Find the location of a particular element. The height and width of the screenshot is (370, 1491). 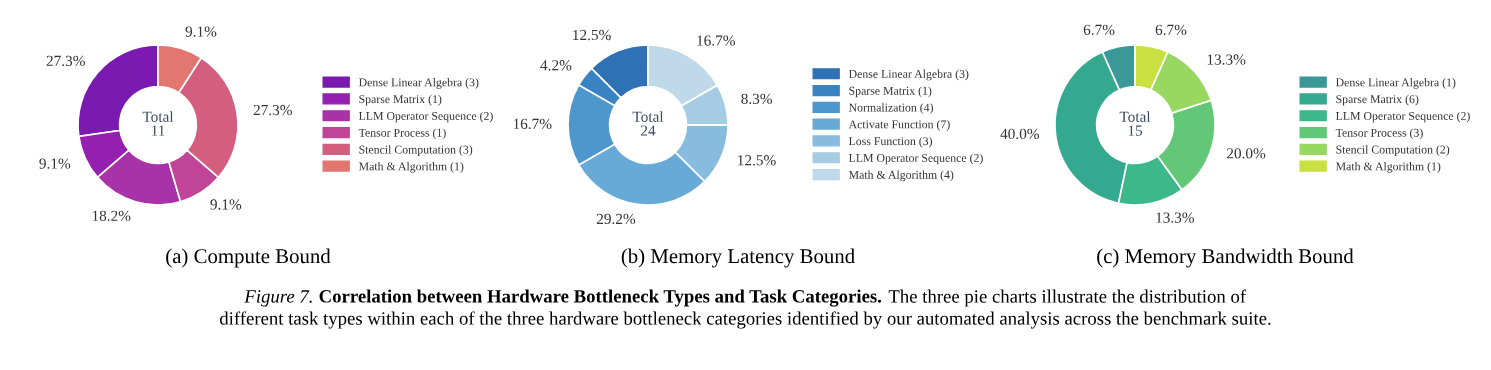

data-label: 8.3% is located at coordinates (757, 99).